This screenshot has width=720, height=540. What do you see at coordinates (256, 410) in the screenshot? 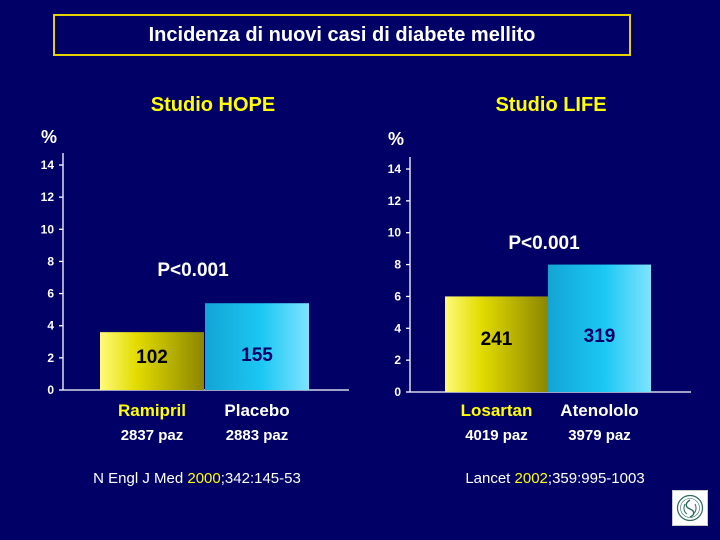
I see `chart-0-category-label-1: Placebo` at bounding box center [256, 410].